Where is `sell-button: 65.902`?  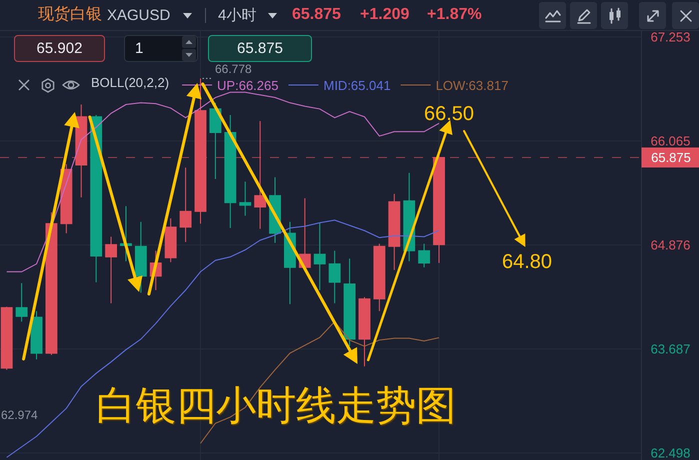 sell-button: 65.902 is located at coordinates (59, 48).